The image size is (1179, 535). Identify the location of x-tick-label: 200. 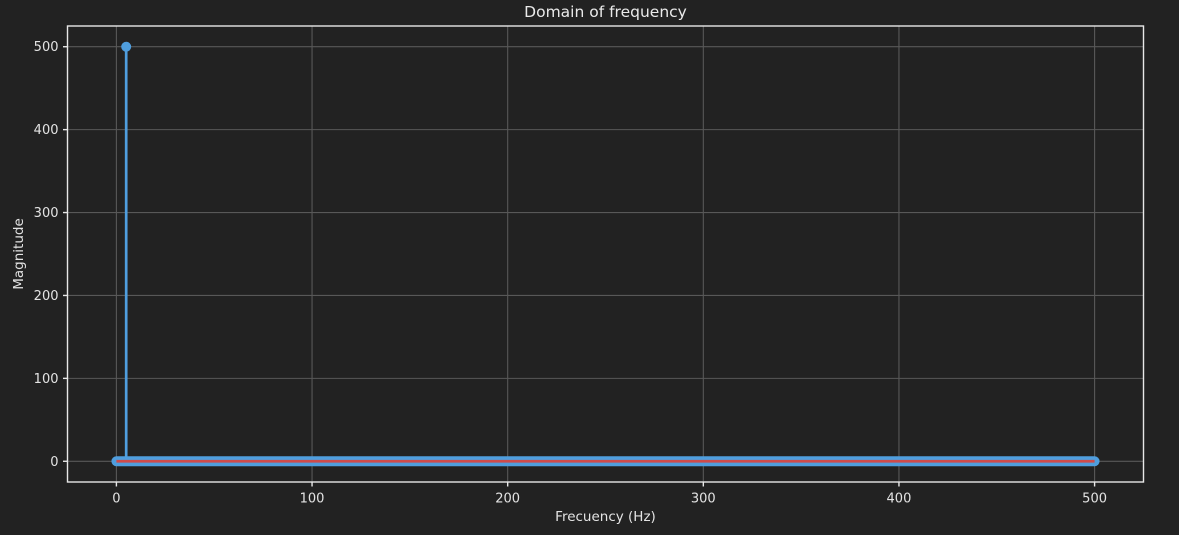
(507, 499).